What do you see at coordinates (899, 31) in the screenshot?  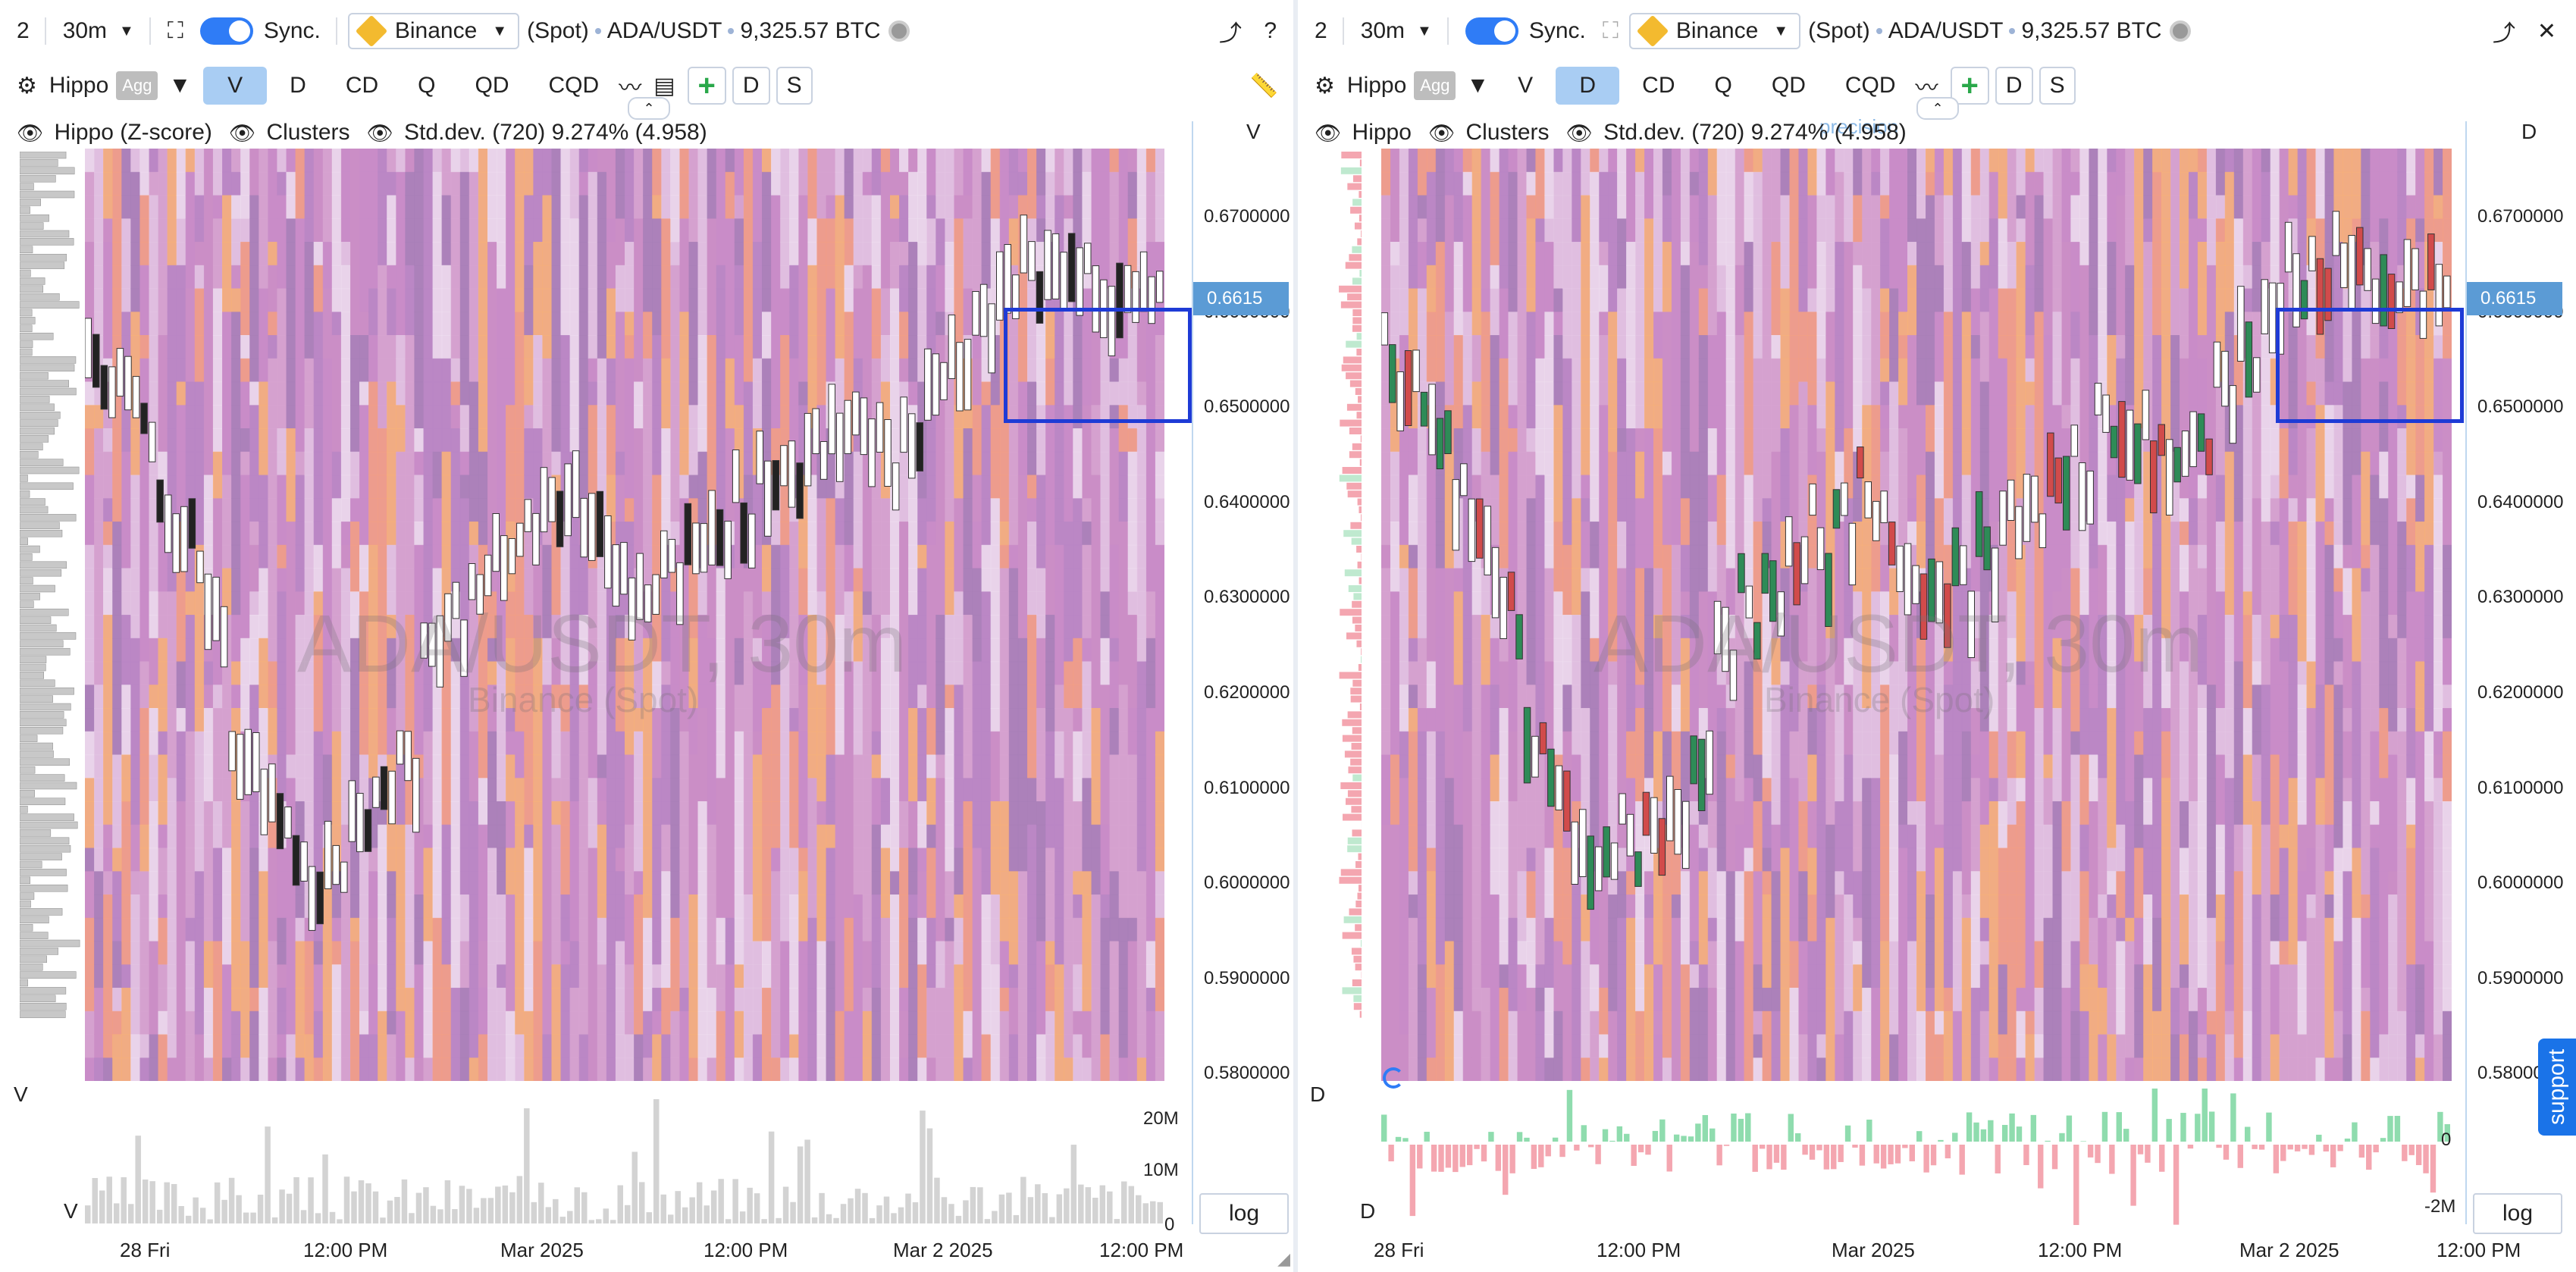 I see `status-indicator-icon` at bounding box center [899, 31].